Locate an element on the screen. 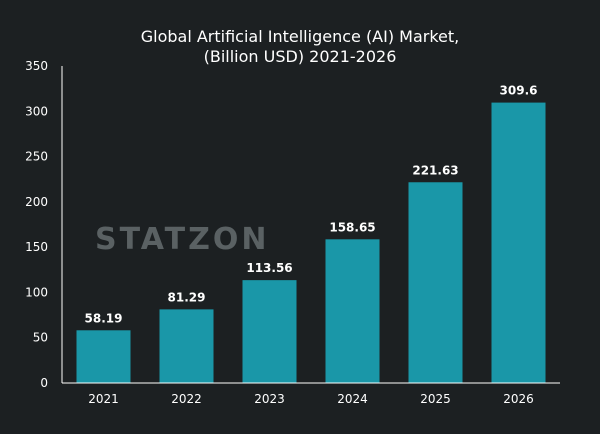 The image size is (600, 434). x-tick-label-2026: 2026 is located at coordinates (518, 399).